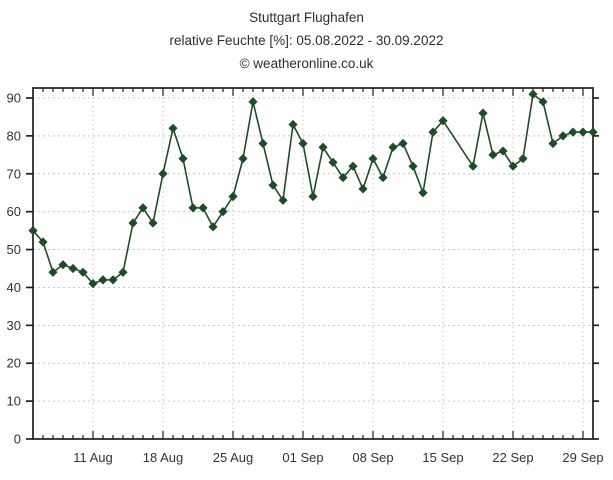 The image size is (613, 480). What do you see at coordinates (512, 457) in the screenshot?
I see `x-axis-label: 22 Sep` at bounding box center [512, 457].